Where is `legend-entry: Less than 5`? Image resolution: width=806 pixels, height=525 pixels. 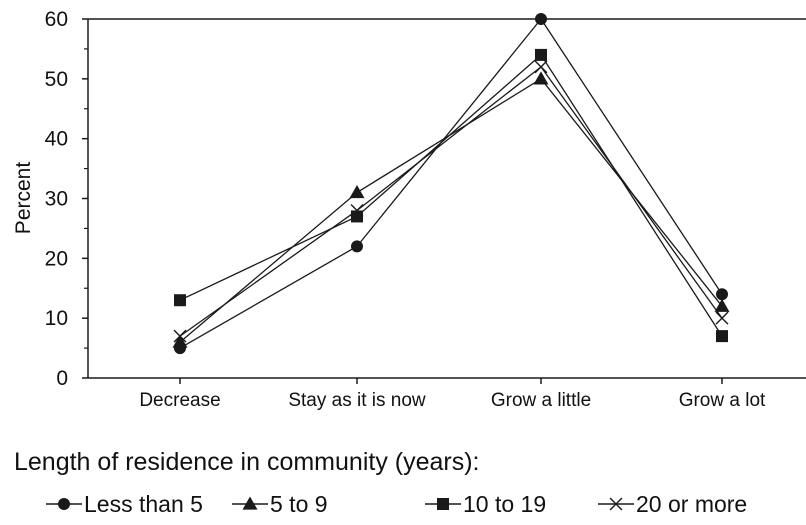 legend-entry: Less than 5 is located at coordinates (124, 504).